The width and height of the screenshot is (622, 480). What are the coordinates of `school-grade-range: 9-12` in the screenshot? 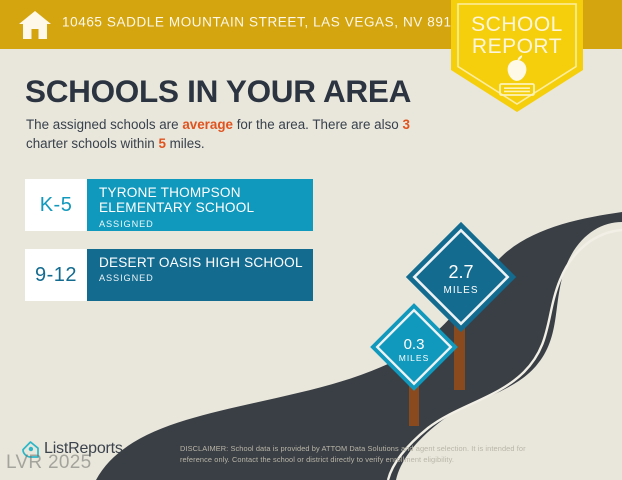 It's located at (56, 275).